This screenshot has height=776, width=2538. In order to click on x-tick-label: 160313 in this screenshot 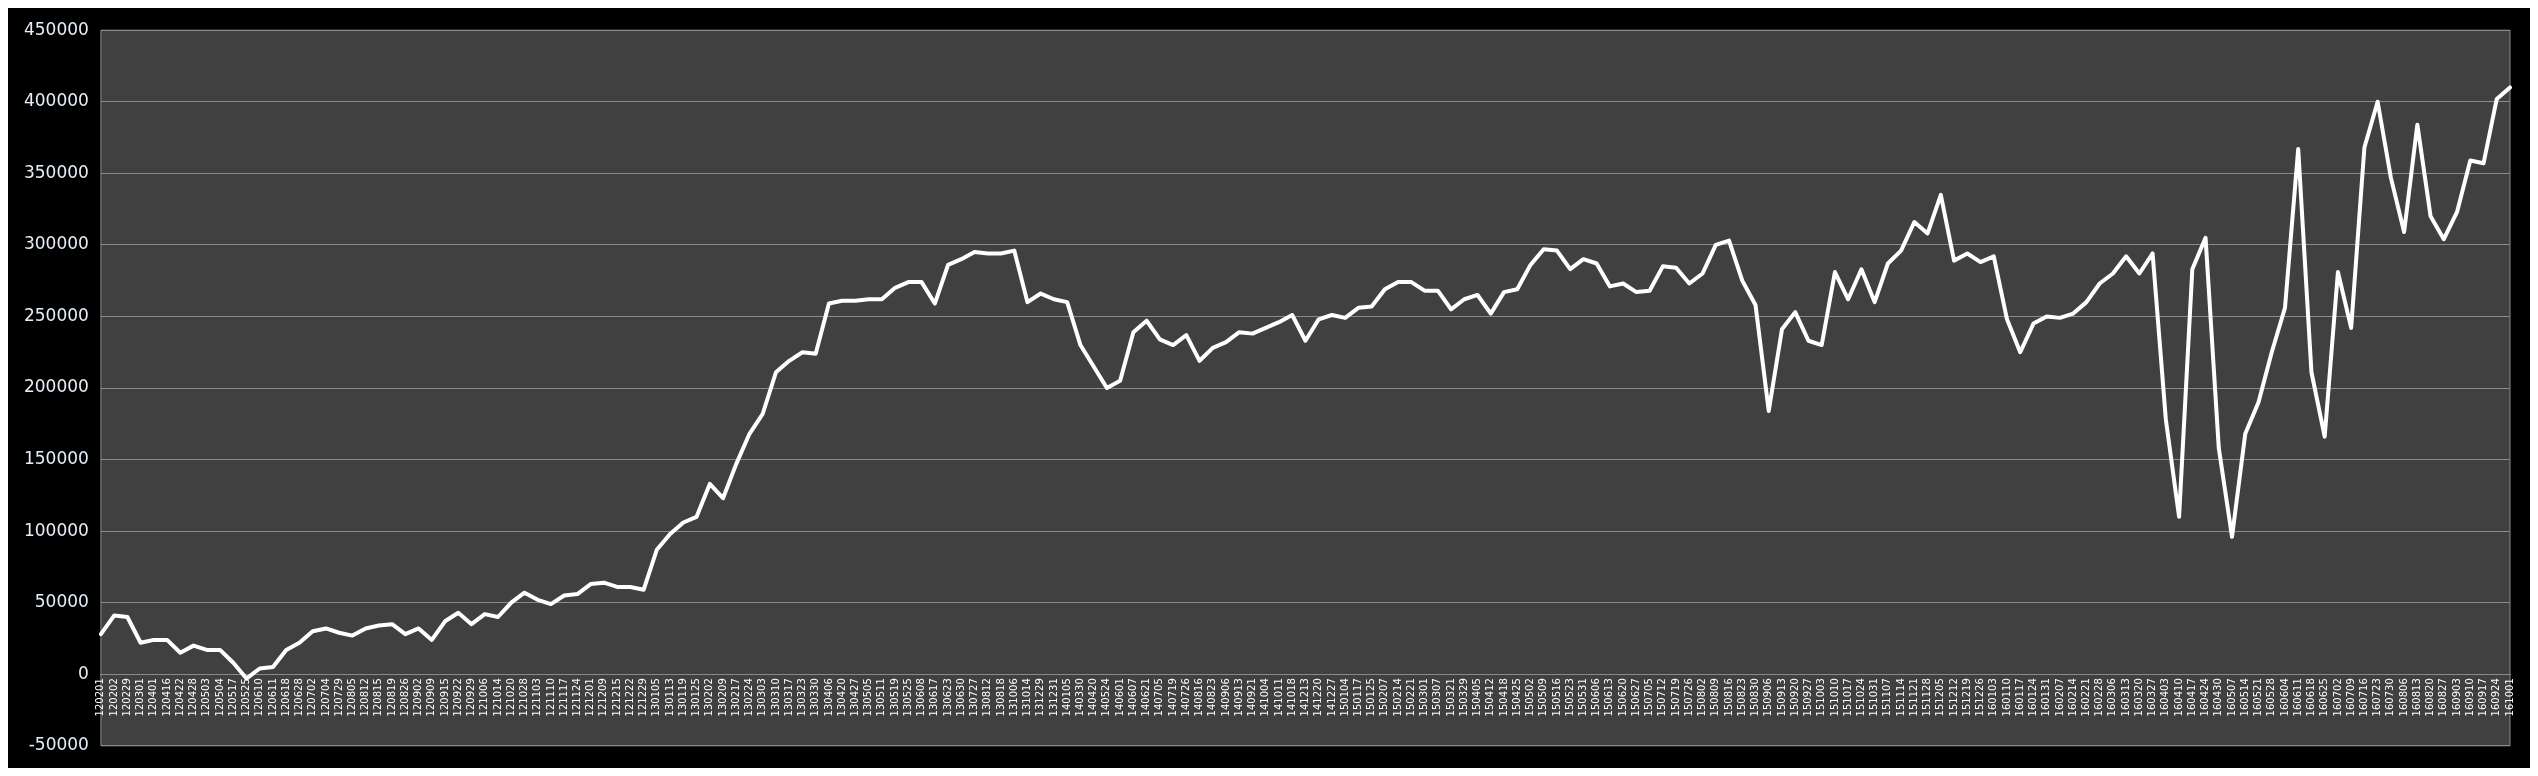, I will do `click(2125, 697)`.